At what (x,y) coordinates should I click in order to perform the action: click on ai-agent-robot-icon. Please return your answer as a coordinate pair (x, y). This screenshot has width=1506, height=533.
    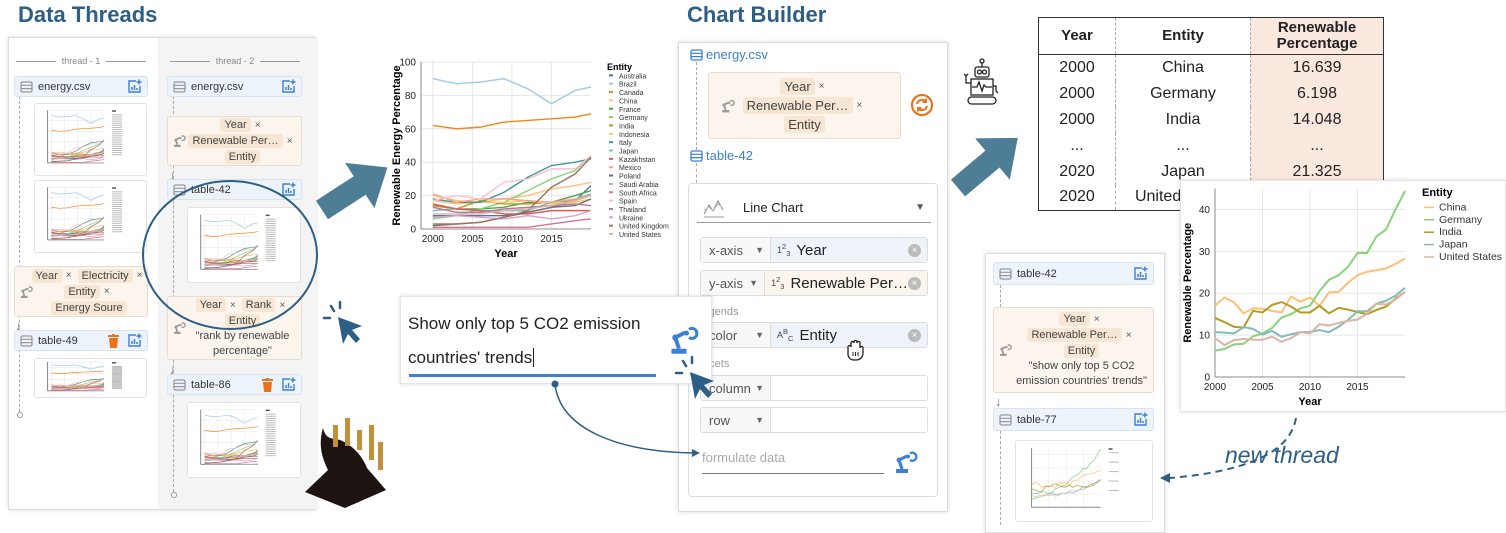
    Looking at the image, I should click on (981, 81).